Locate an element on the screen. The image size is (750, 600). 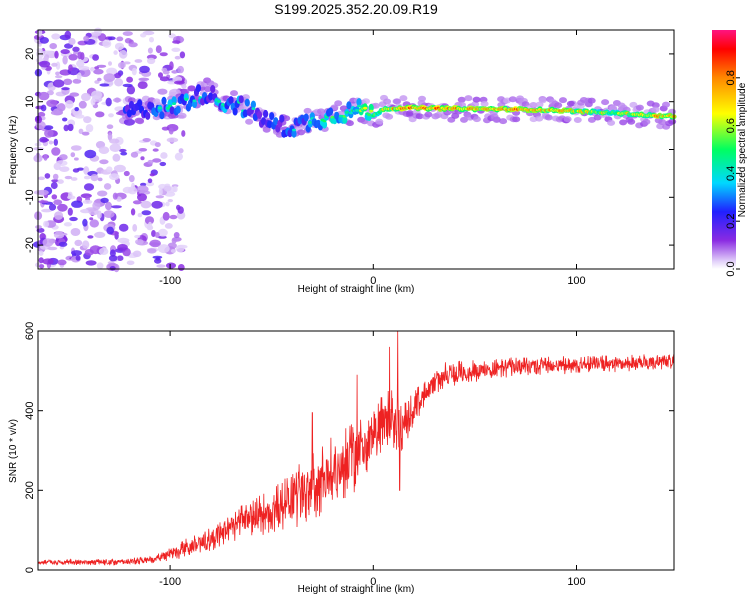
y-tick-label: 200 is located at coordinates (30, 490).